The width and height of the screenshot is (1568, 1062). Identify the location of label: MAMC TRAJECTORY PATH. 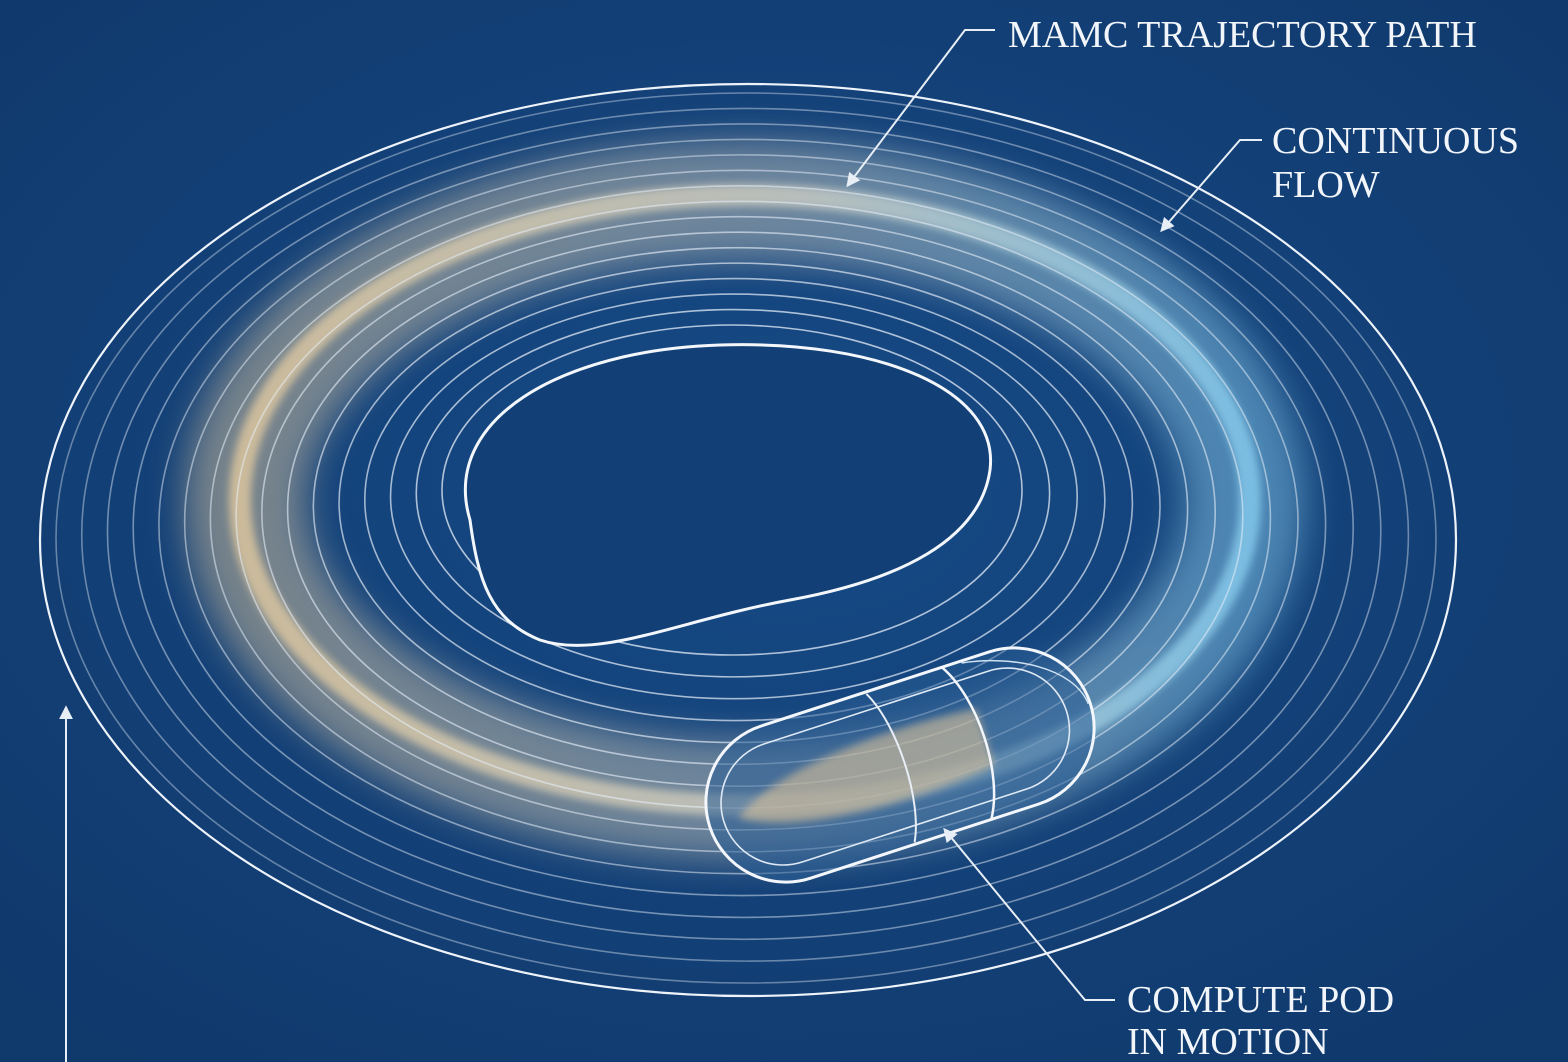
(1242, 35).